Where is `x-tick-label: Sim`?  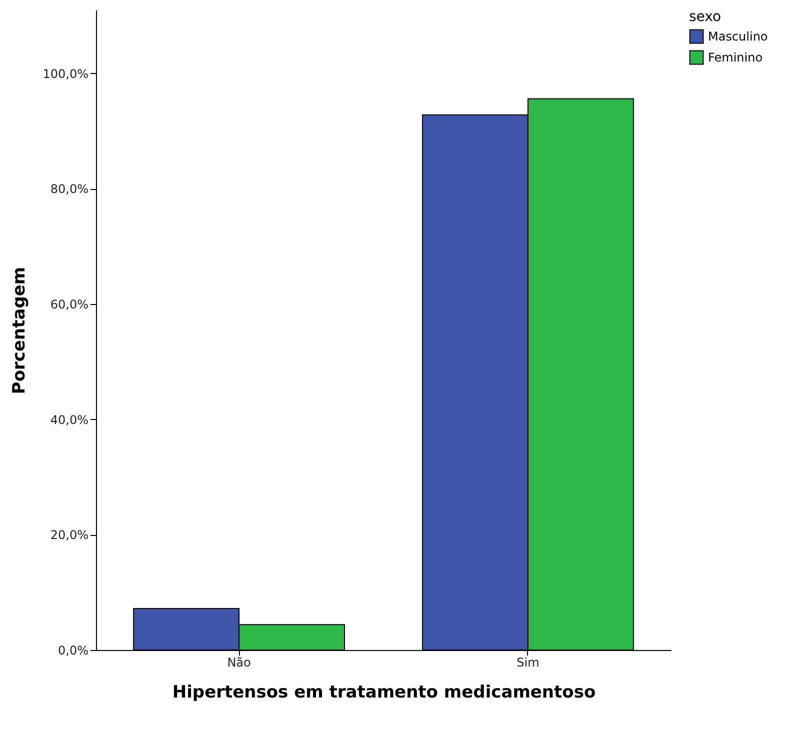
x-tick-label: Sim is located at coordinates (528, 663).